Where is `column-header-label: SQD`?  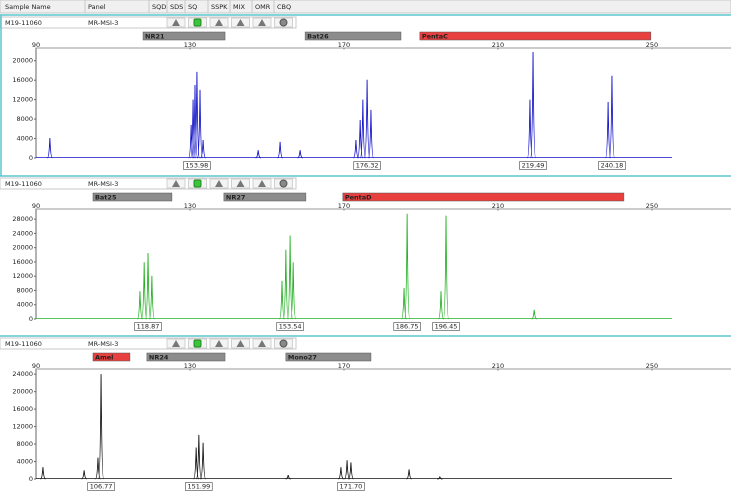
column-header-label: SQD is located at coordinates (159, 7).